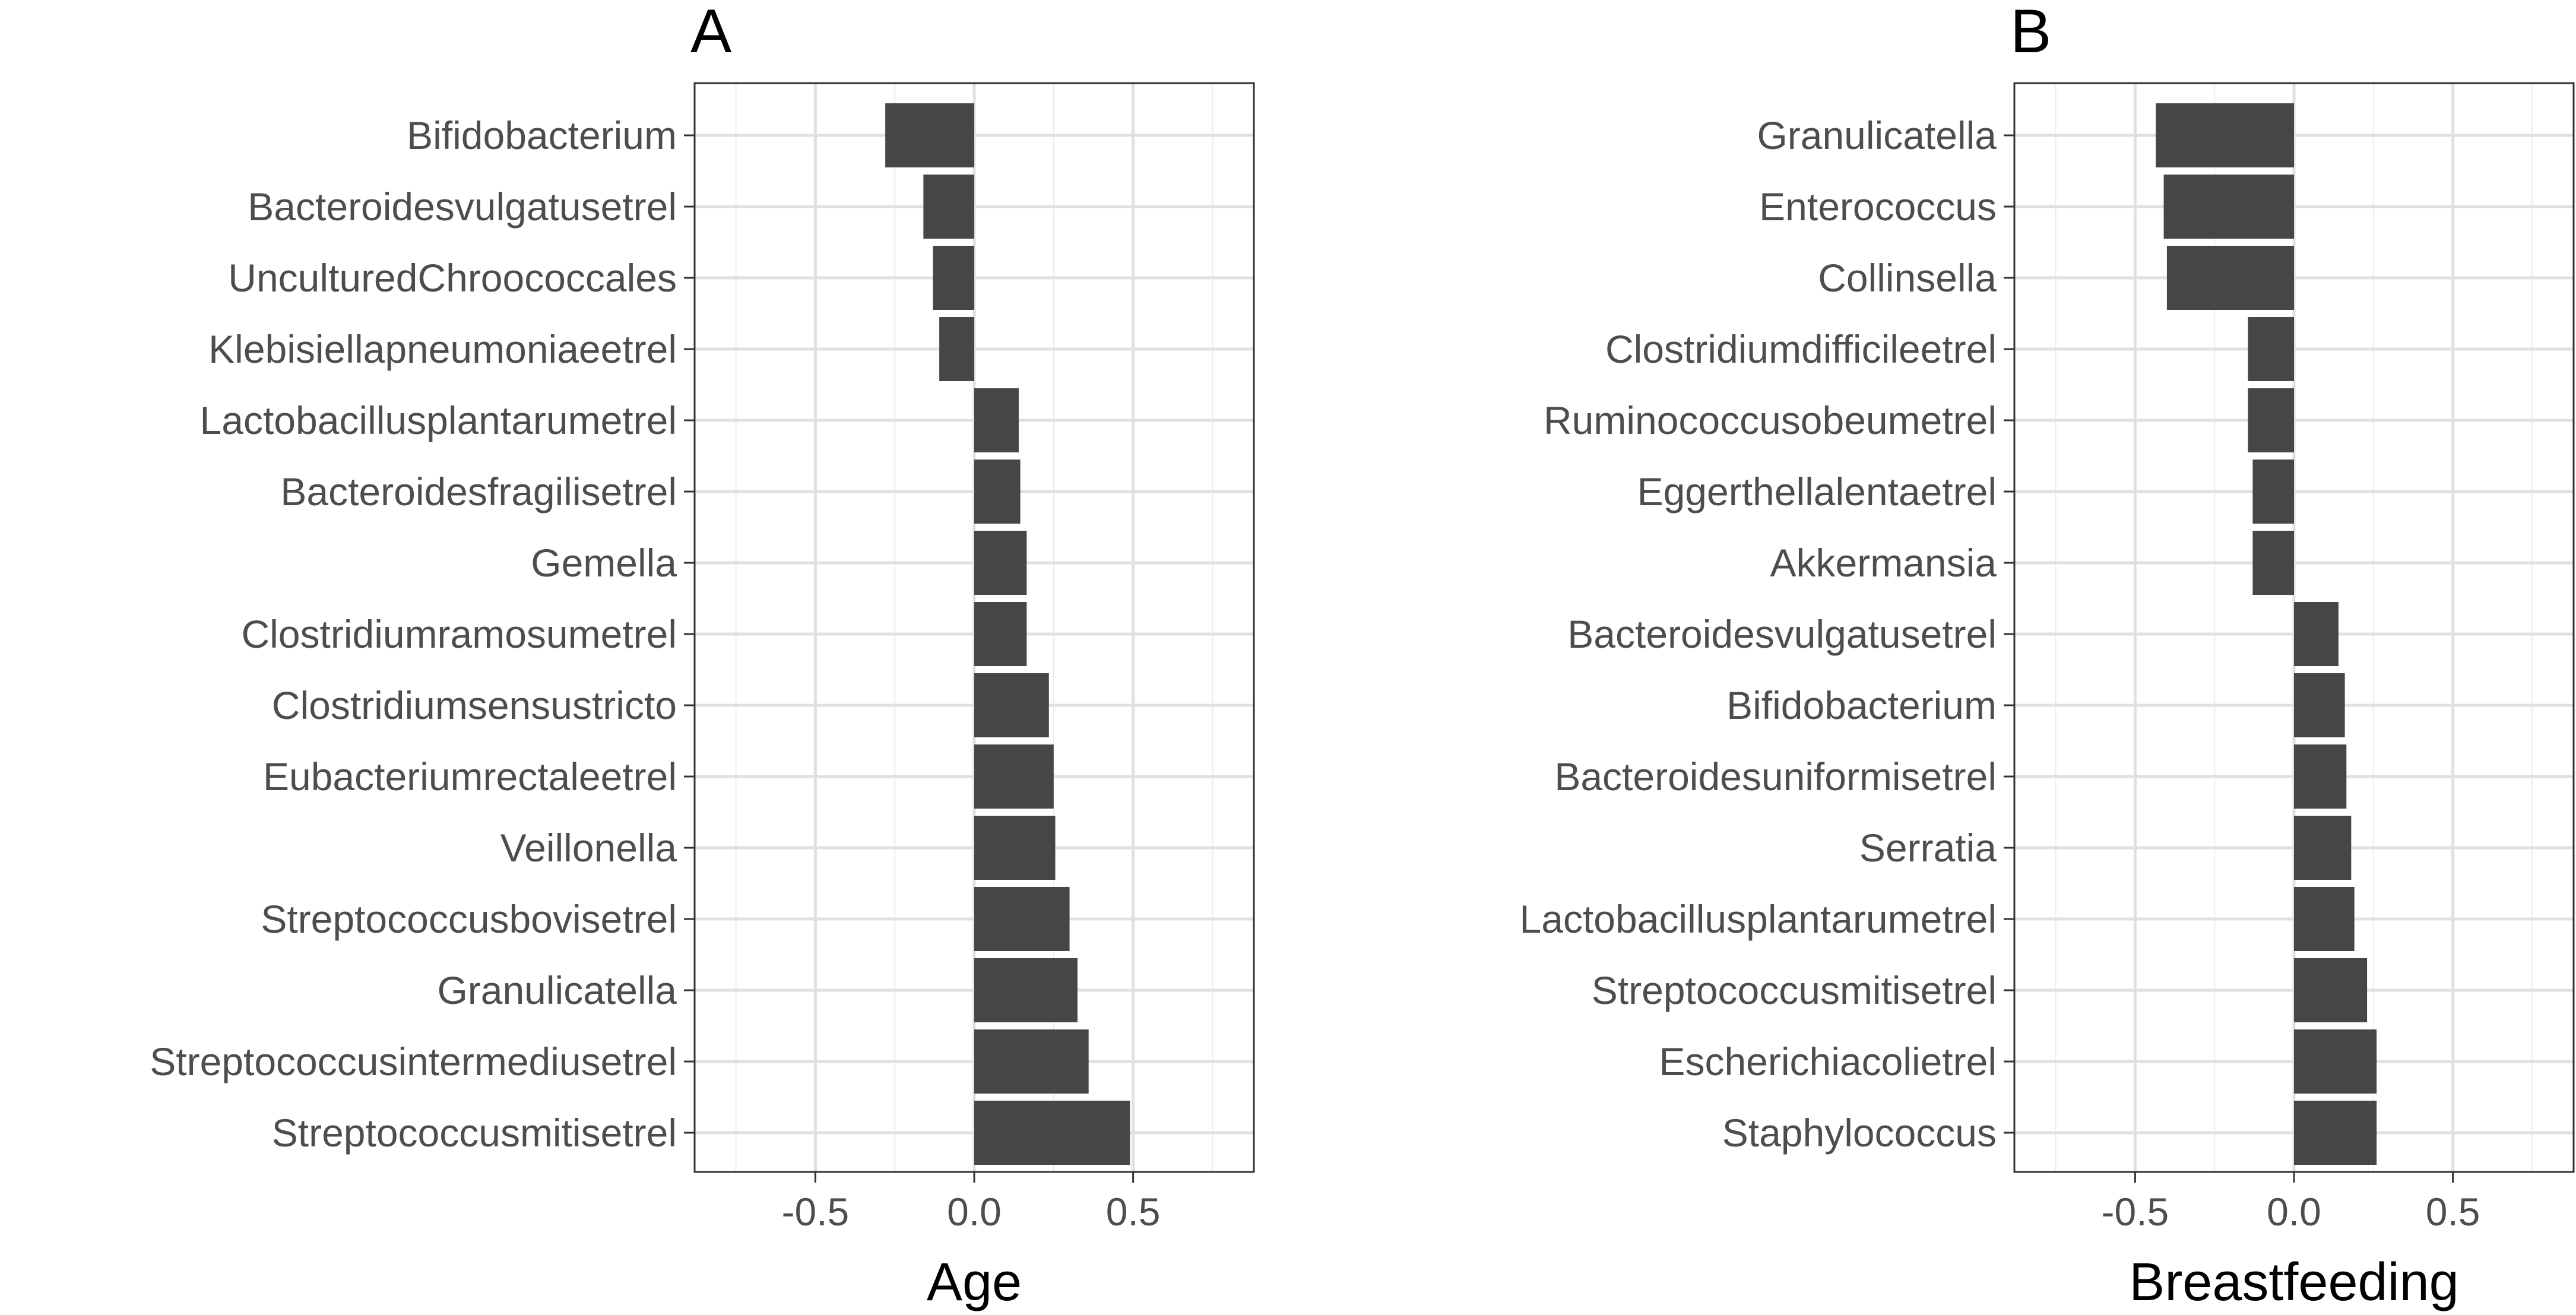 This screenshot has width=2576, height=1315. I want to click on panel-b-y-tick-label: Escherichiacolietrel, so click(1828, 1062).